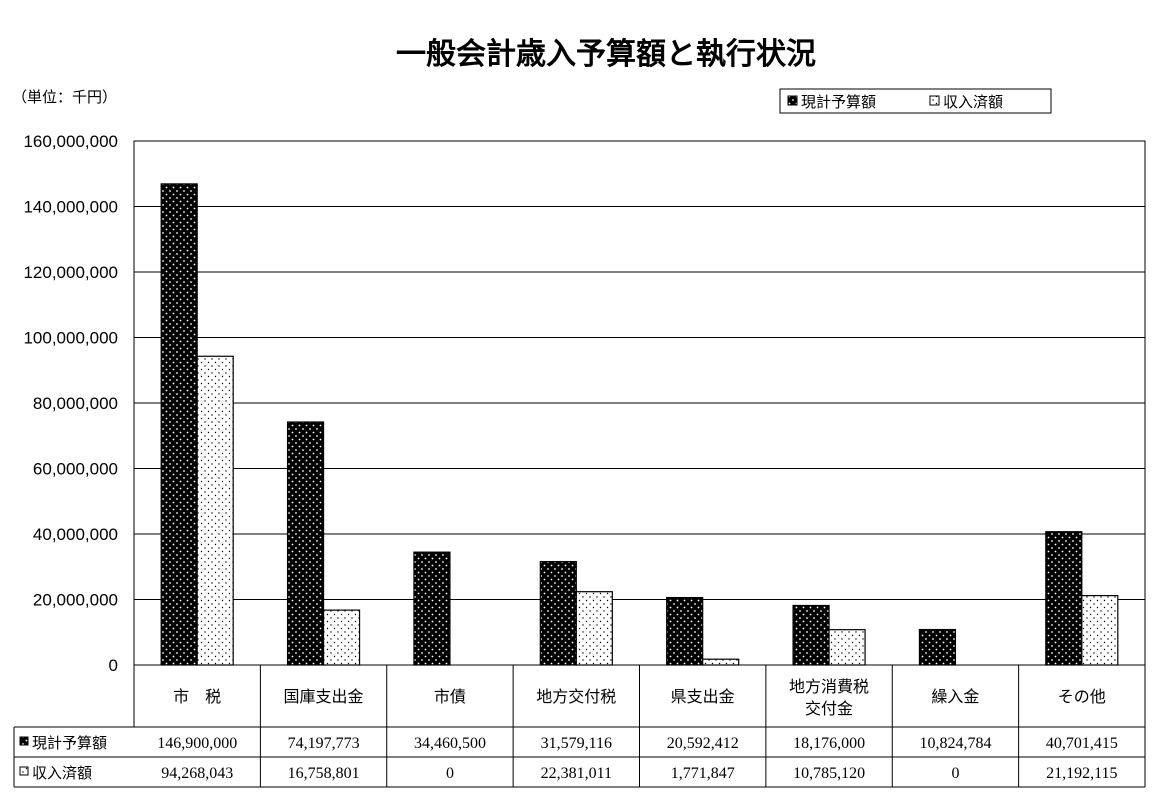 Image resolution: width=1157 pixels, height=800 pixels. I want to click on table-cell-value: 146,900,000, so click(197, 743).